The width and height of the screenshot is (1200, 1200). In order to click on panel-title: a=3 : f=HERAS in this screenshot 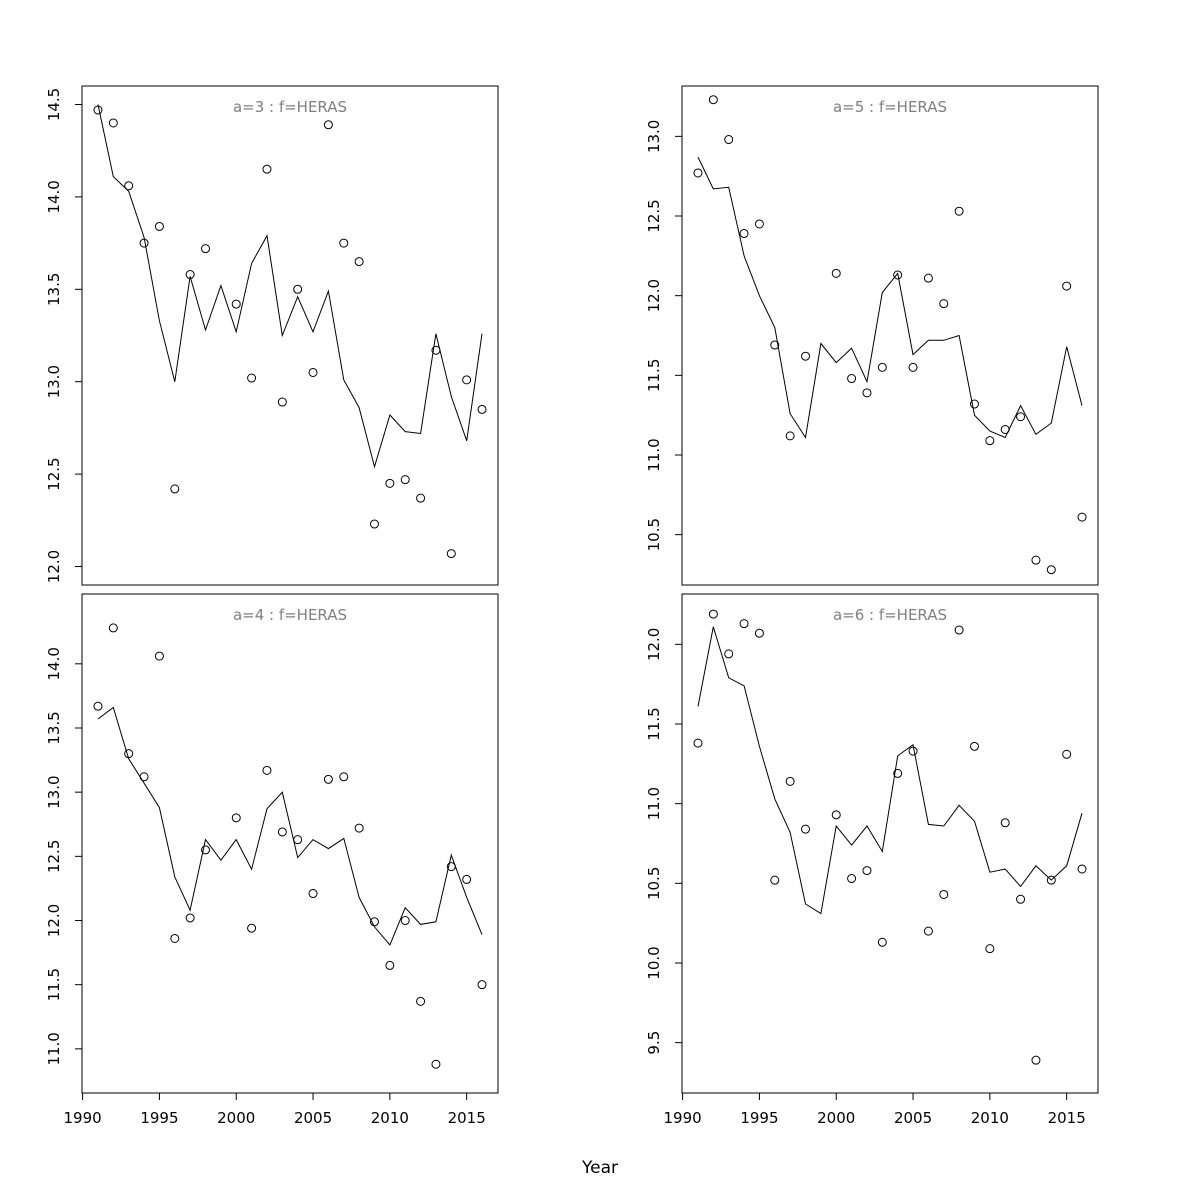, I will do `click(290, 107)`.